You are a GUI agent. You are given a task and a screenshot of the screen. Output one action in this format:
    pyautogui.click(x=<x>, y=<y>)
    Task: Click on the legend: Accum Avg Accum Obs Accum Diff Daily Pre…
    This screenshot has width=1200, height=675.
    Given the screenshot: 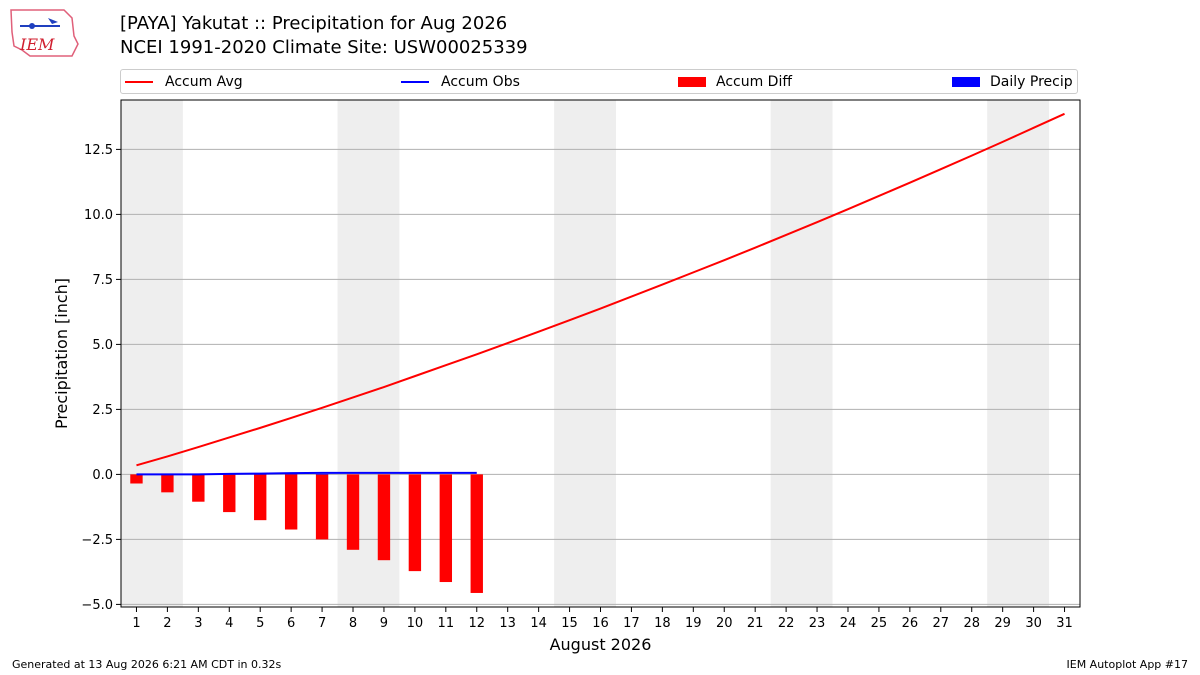 What is the action you would take?
    pyautogui.click(x=599, y=81)
    